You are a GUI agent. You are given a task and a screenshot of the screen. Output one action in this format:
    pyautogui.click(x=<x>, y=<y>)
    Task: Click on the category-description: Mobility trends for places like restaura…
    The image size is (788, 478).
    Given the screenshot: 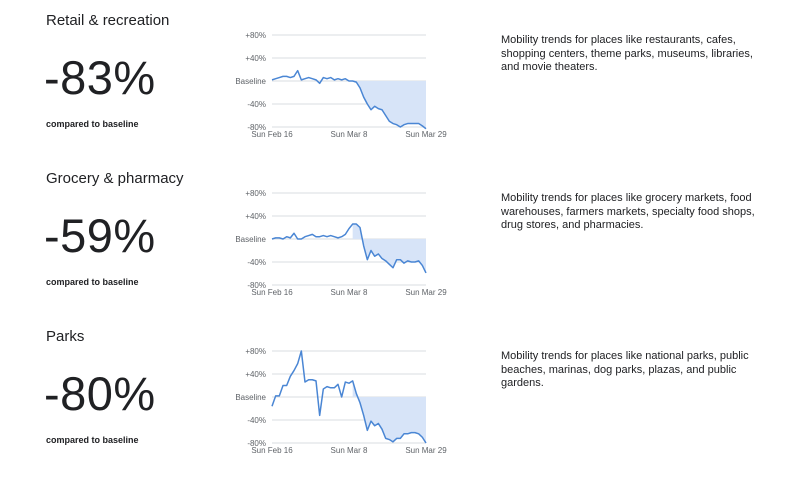 What is the action you would take?
    pyautogui.click(x=627, y=53)
    